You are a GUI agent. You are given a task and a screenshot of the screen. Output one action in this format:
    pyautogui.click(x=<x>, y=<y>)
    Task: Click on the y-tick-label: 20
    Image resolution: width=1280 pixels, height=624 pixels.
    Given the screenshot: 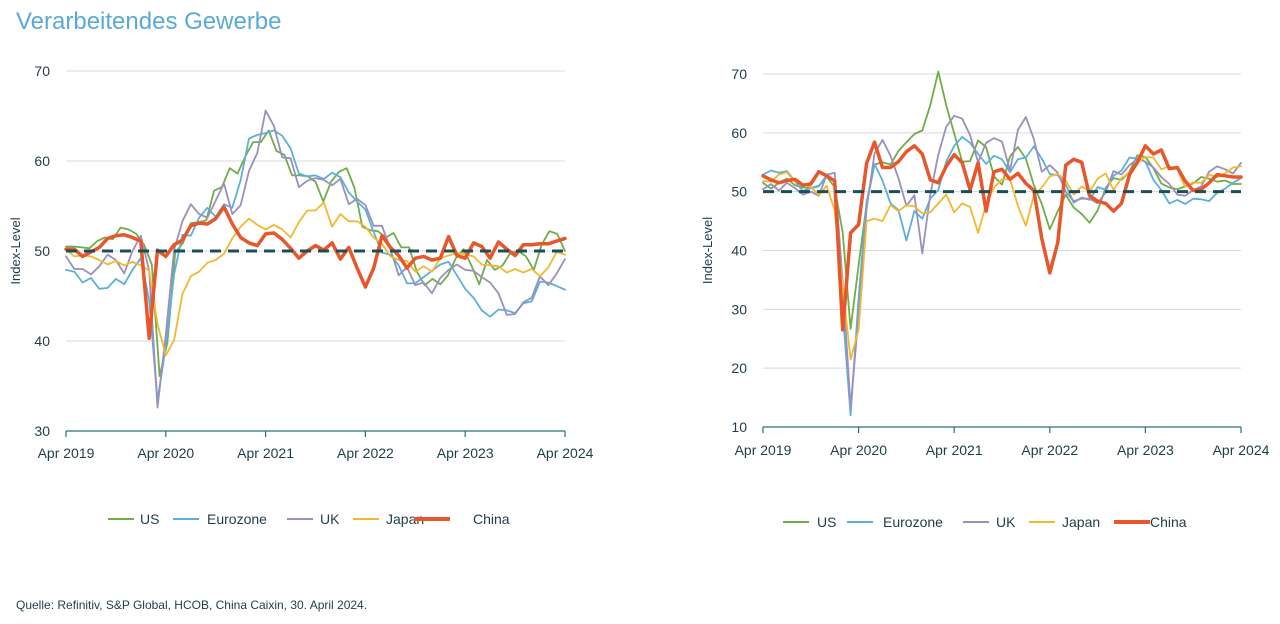 What is the action you would take?
    pyautogui.click(x=739, y=368)
    